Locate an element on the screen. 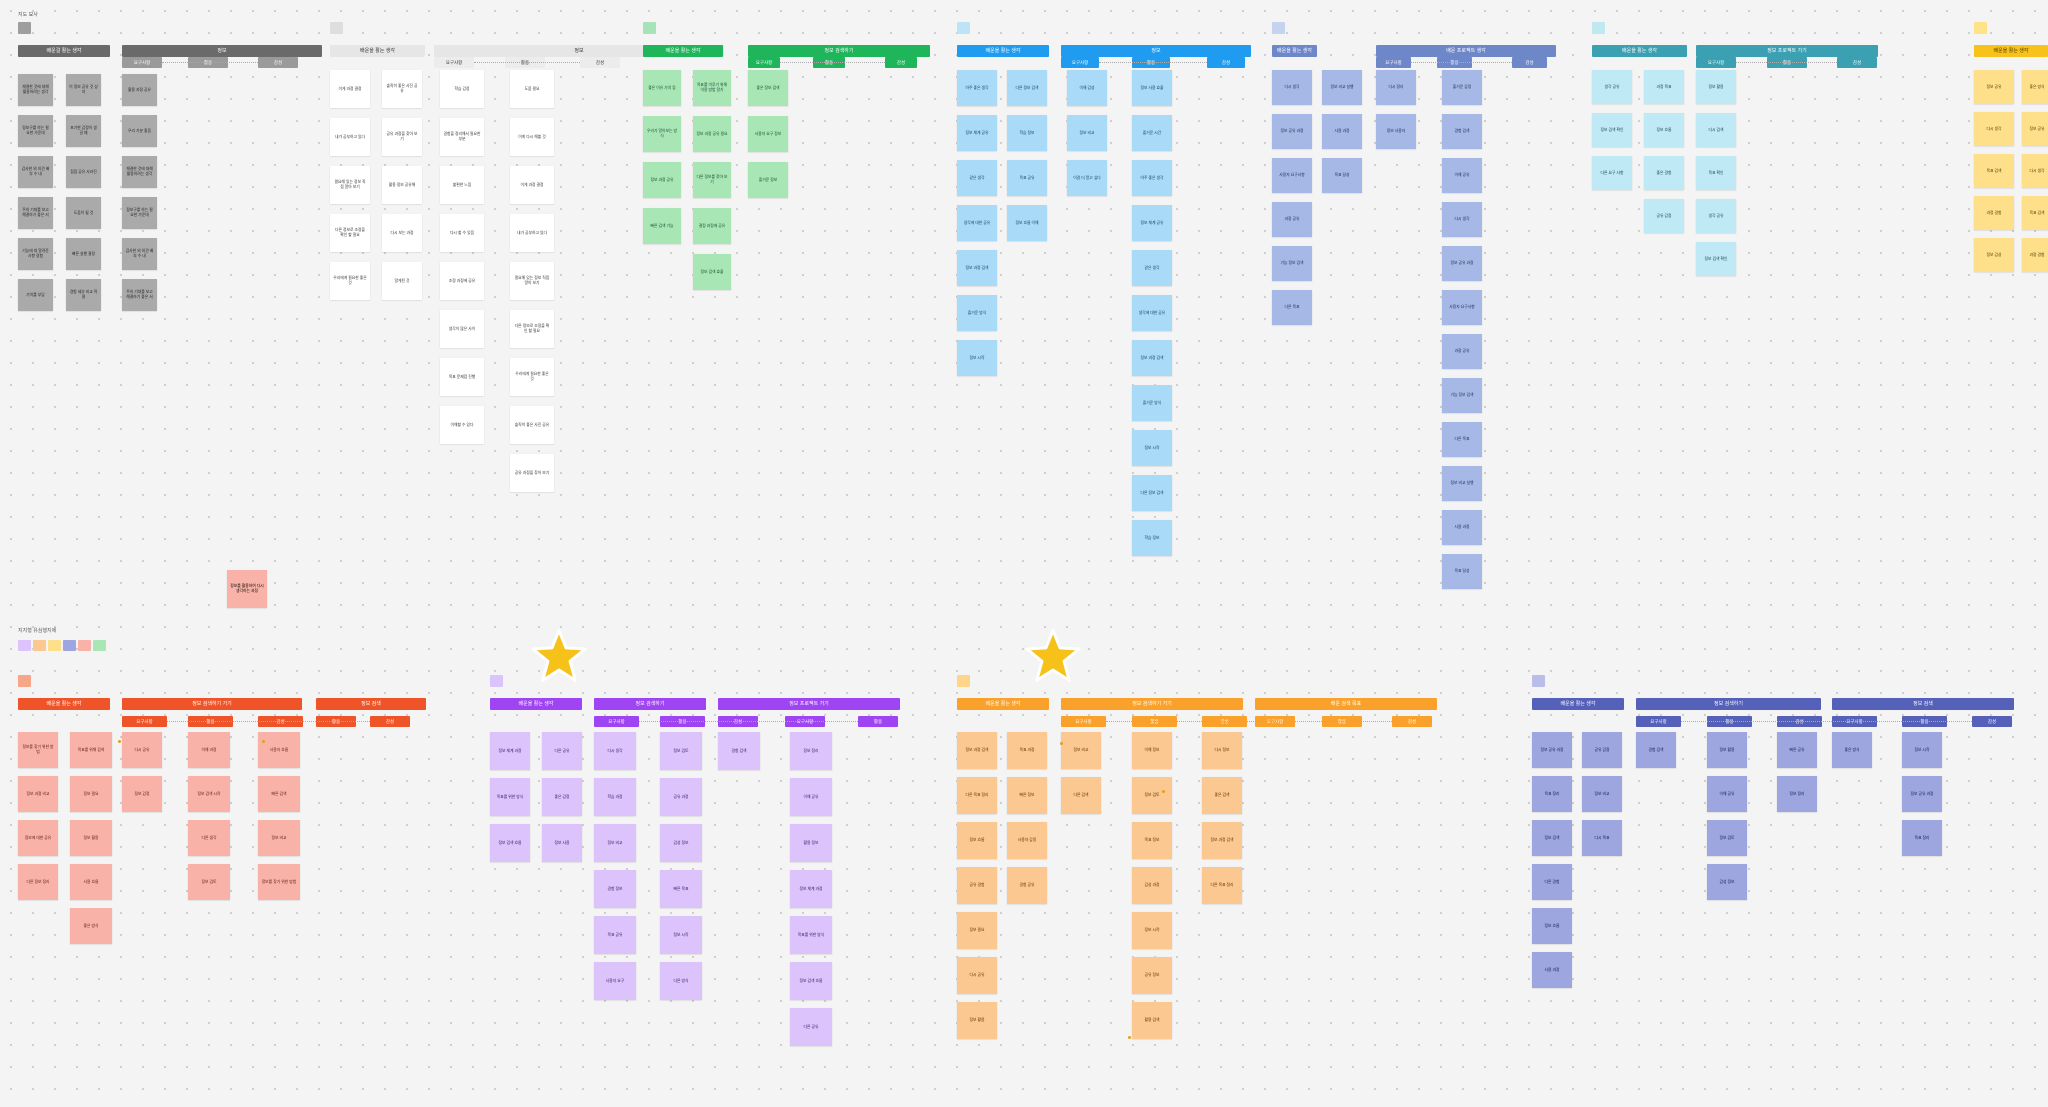 The height and width of the screenshot is (1107, 2048). sticky-note: 정보 공유 과정 is located at coordinates (1552, 750).